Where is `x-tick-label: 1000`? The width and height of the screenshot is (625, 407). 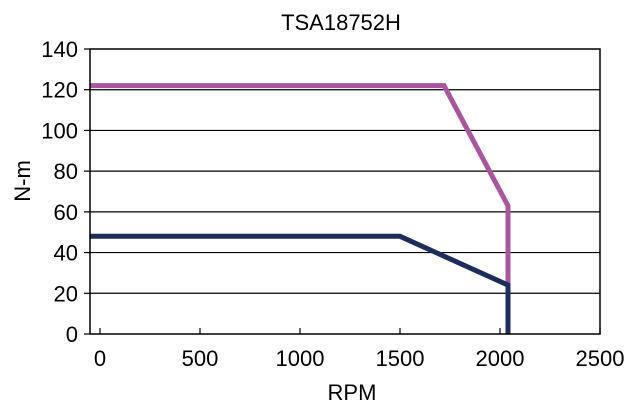 x-tick-label: 1000 is located at coordinates (300, 358).